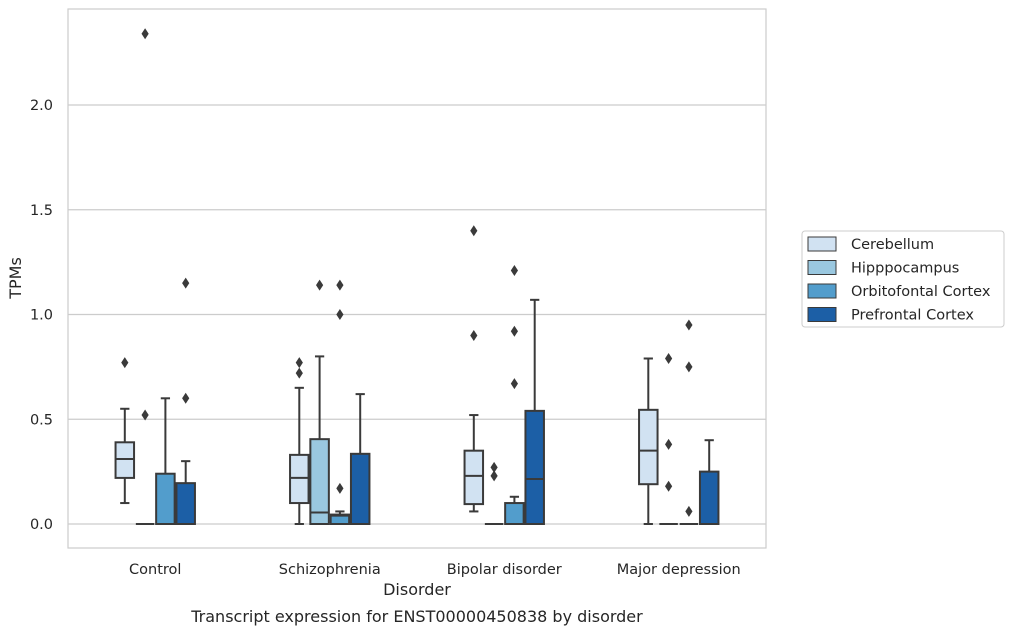  I want to click on x-tick-label-control: Control, so click(155, 570).